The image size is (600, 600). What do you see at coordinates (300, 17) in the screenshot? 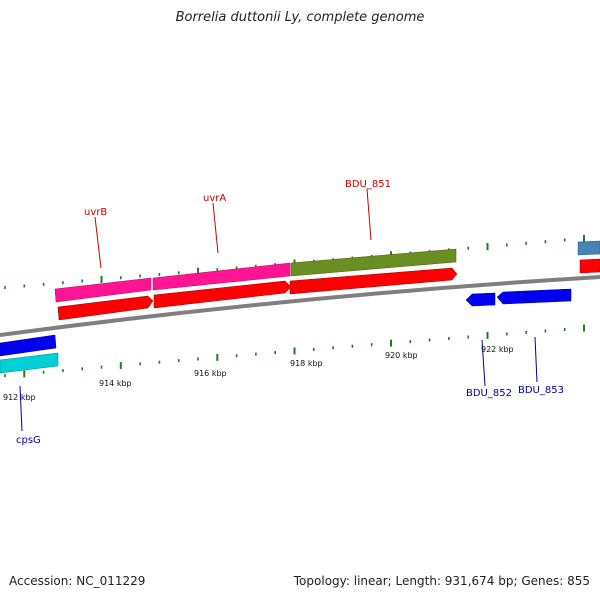
I see `map-title: Borrelia duttonii Ly, complete genome` at bounding box center [300, 17].